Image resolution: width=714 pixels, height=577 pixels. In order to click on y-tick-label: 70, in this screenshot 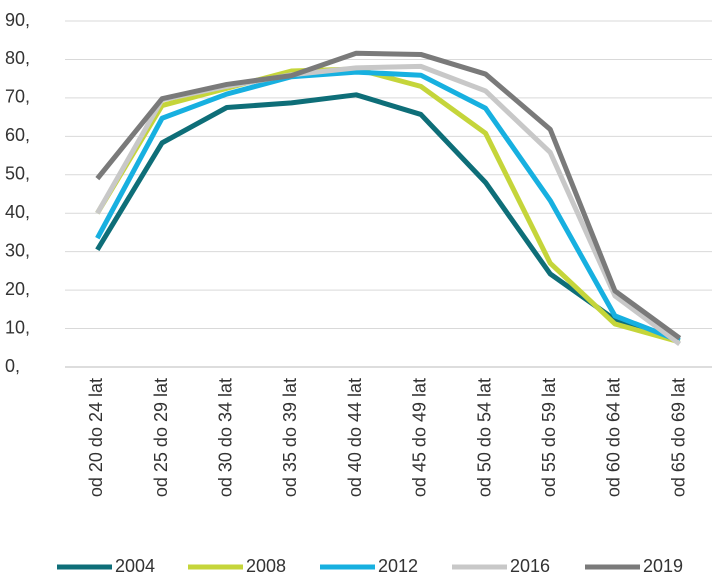, I will do `click(17, 97)`.